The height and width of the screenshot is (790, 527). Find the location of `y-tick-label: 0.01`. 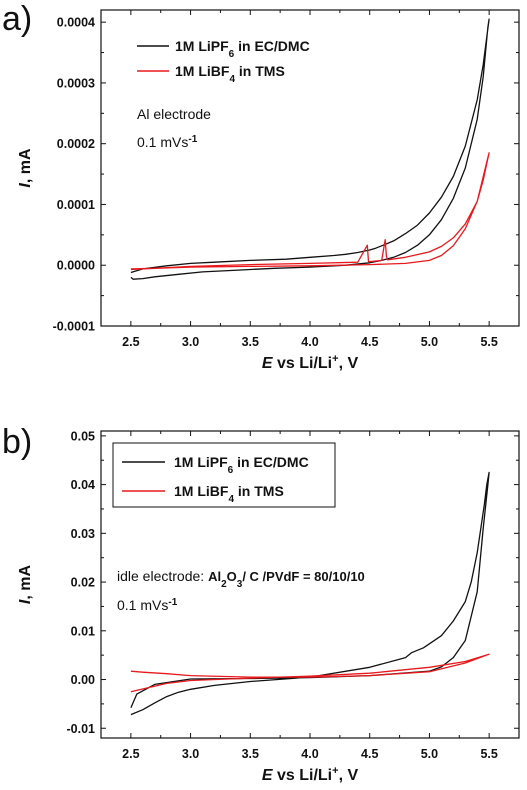

y-tick-label: 0.01 is located at coordinates (83, 631).